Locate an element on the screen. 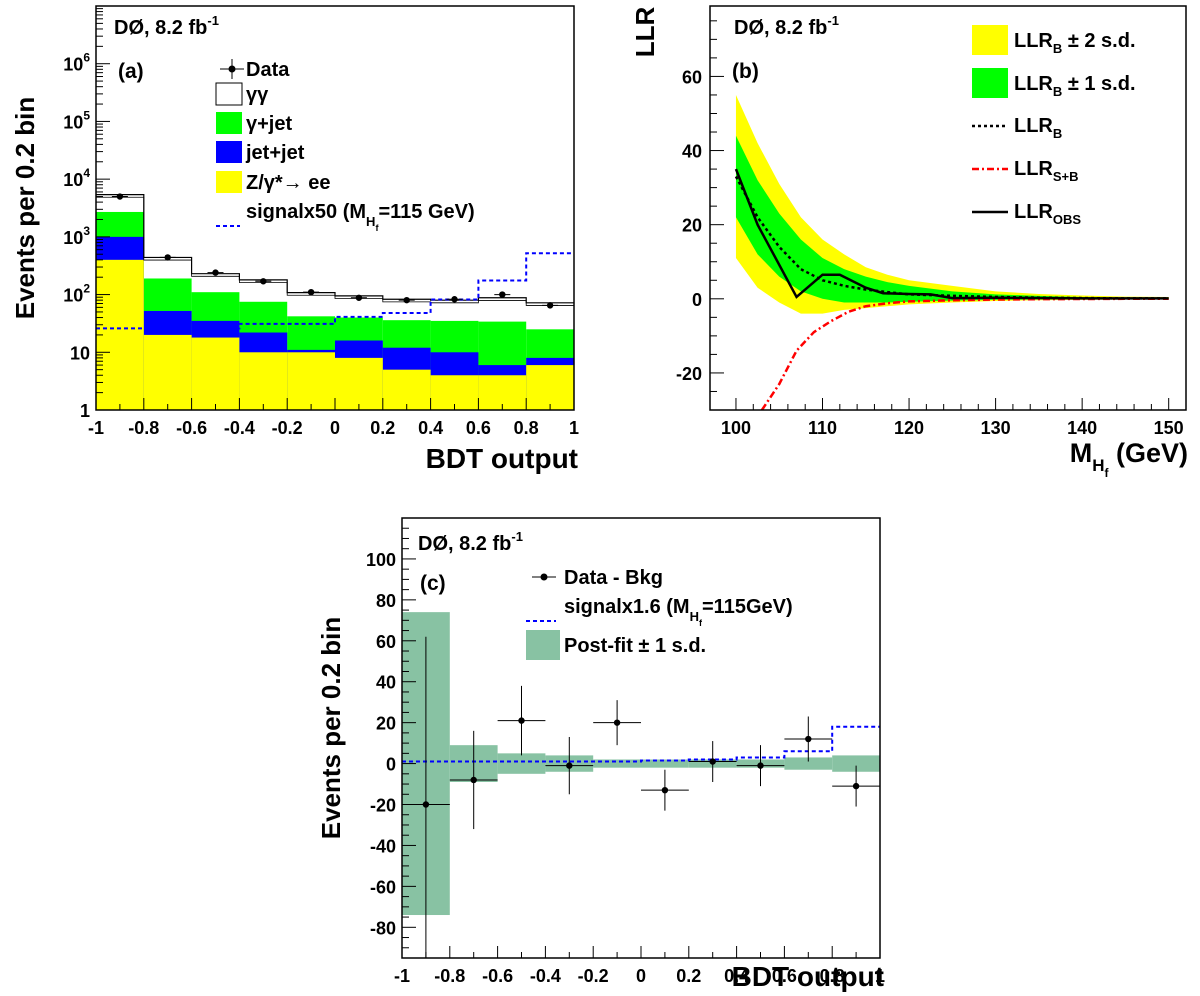 Image resolution: width=1200 pixels, height=996 pixels. panel-a-y-tick-label-5: 10⁵ is located at coordinates (76, 120).